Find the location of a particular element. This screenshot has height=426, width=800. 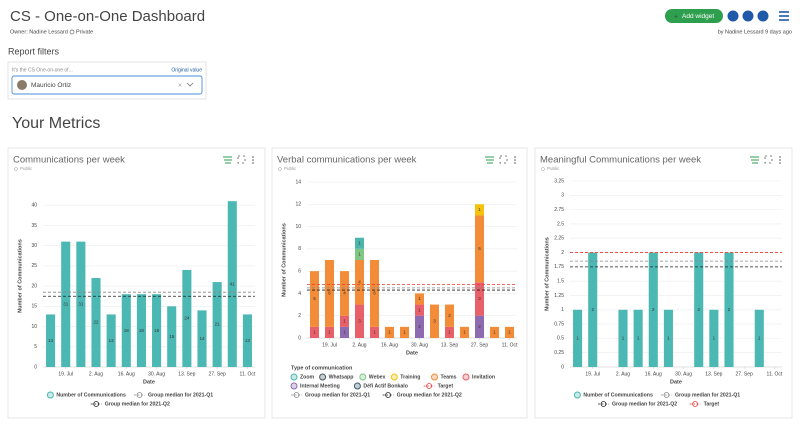

owner: Owner: Nadine Lessard is located at coordinates (39, 32).